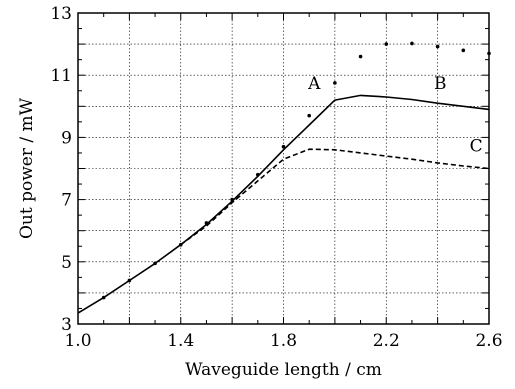  What do you see at coordinates (488, 341) in the screenshot?
I see `x-tick-label: 2.6` at bounding box center [488, 341].